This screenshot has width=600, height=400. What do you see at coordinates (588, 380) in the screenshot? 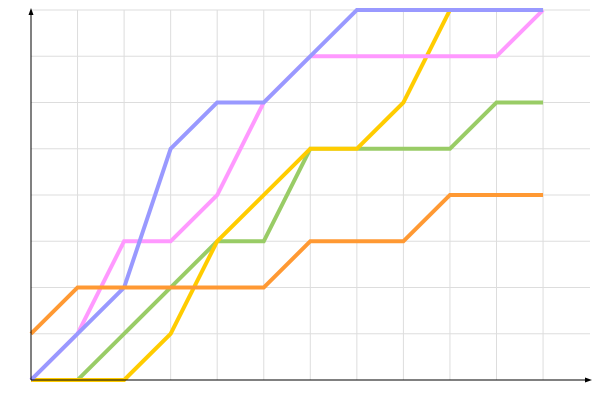
I see `x-axis-arrow` at bounding box center [588, 380].